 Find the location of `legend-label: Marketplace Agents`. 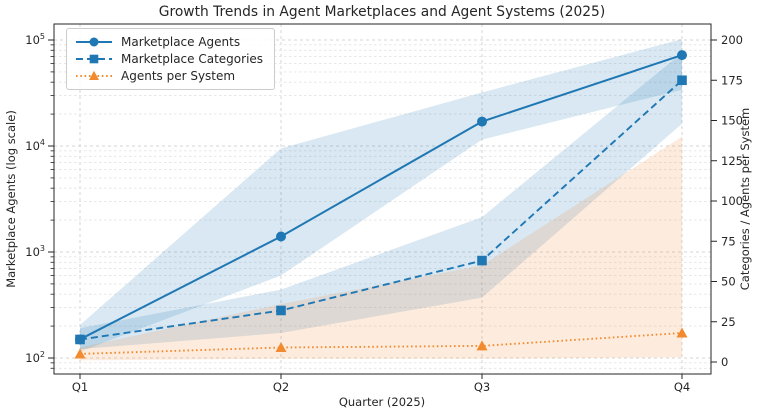

legend-label: Marketplace Agents is located at coordinates (181, 42).